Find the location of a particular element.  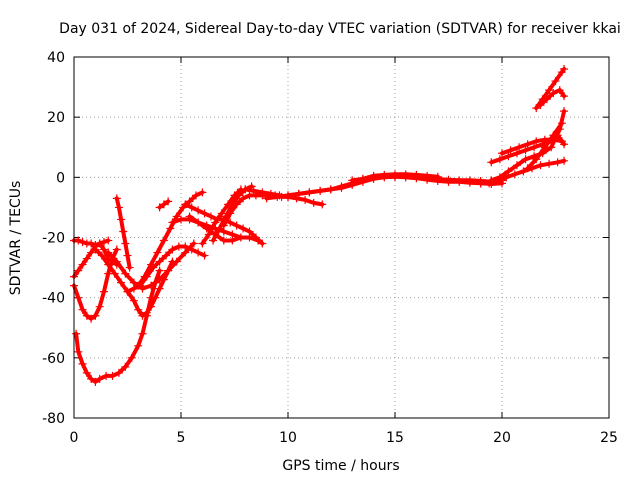

x-tick-label: 15 is located at coordinates (395, 438).